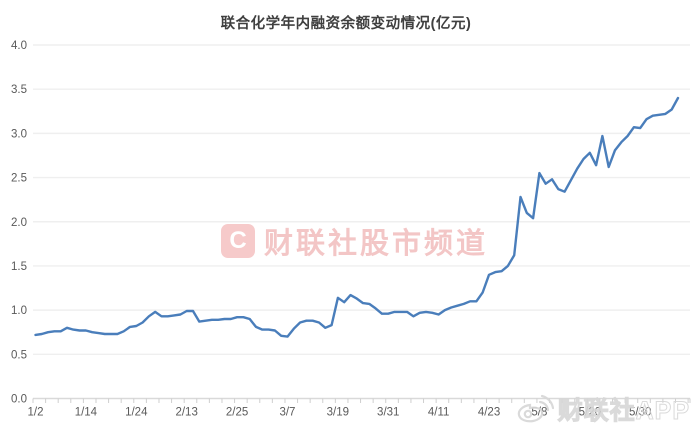  What do you see at coordinates (237, 413) in the screenshot?
I see `svg-text: 2/25` at bounding box center [237, 413].